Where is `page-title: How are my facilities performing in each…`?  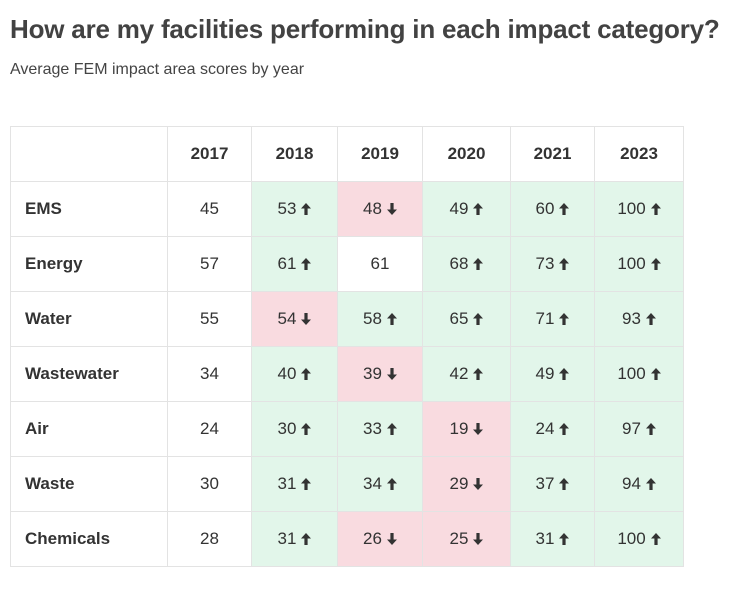 page-title: How are my facilities performing in each… is located at coordinates (365, 29).